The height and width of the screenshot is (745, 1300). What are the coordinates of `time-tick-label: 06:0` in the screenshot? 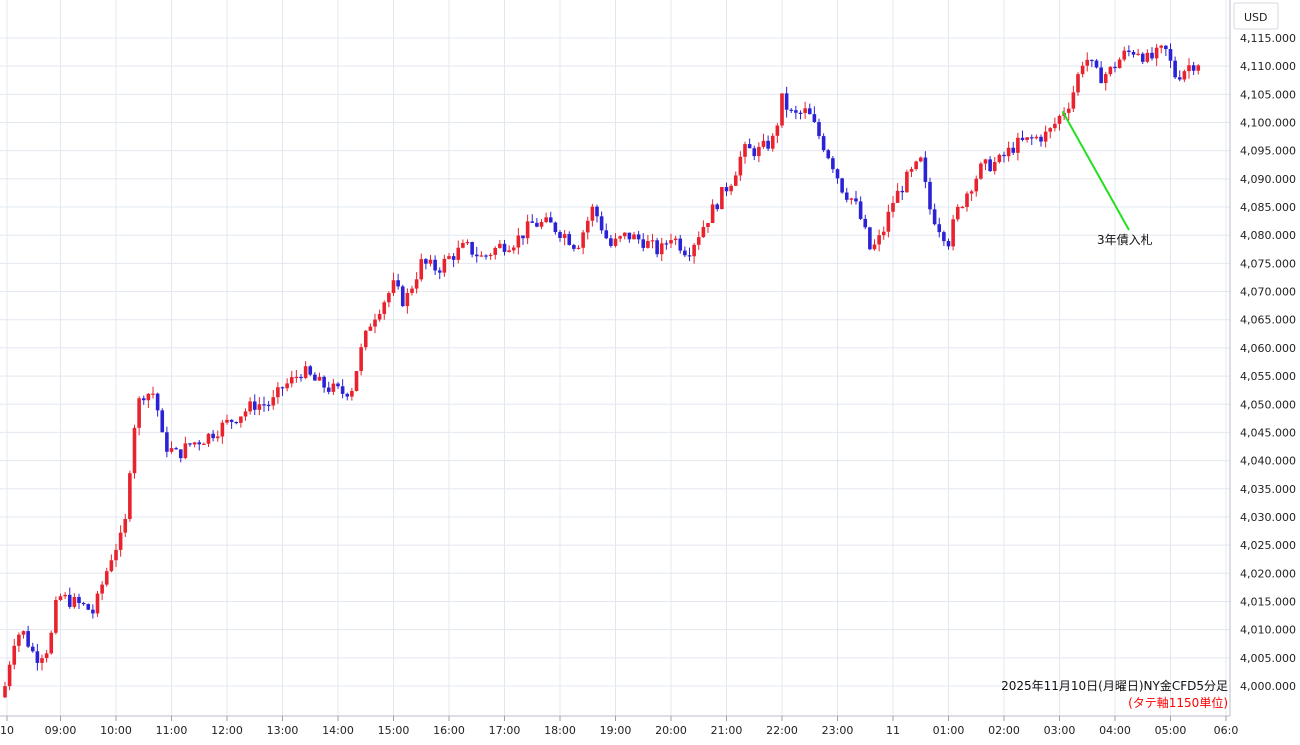 It's located at (1226, 730).